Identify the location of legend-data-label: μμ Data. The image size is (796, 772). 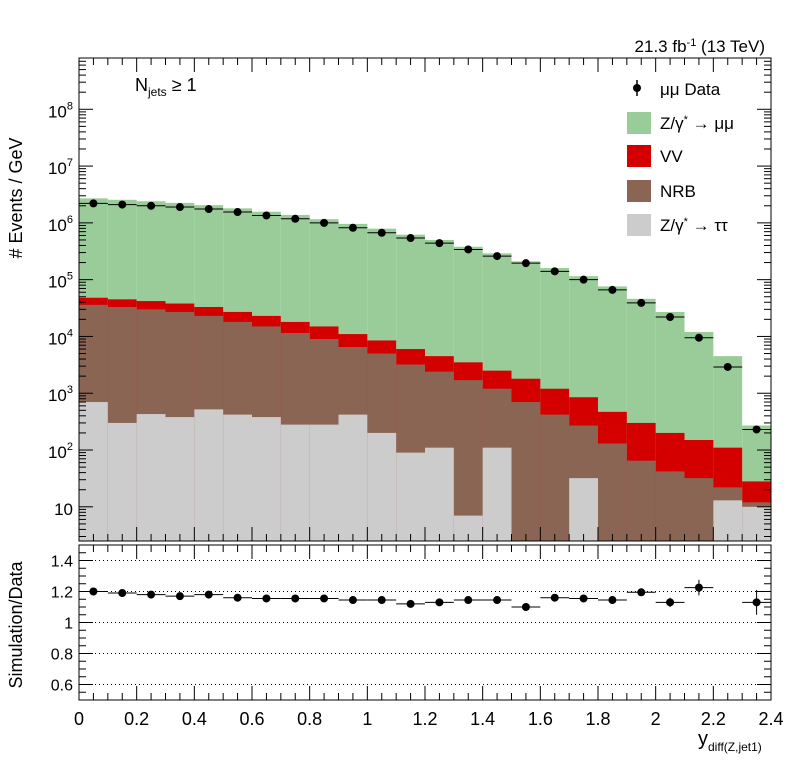
(690, 89).